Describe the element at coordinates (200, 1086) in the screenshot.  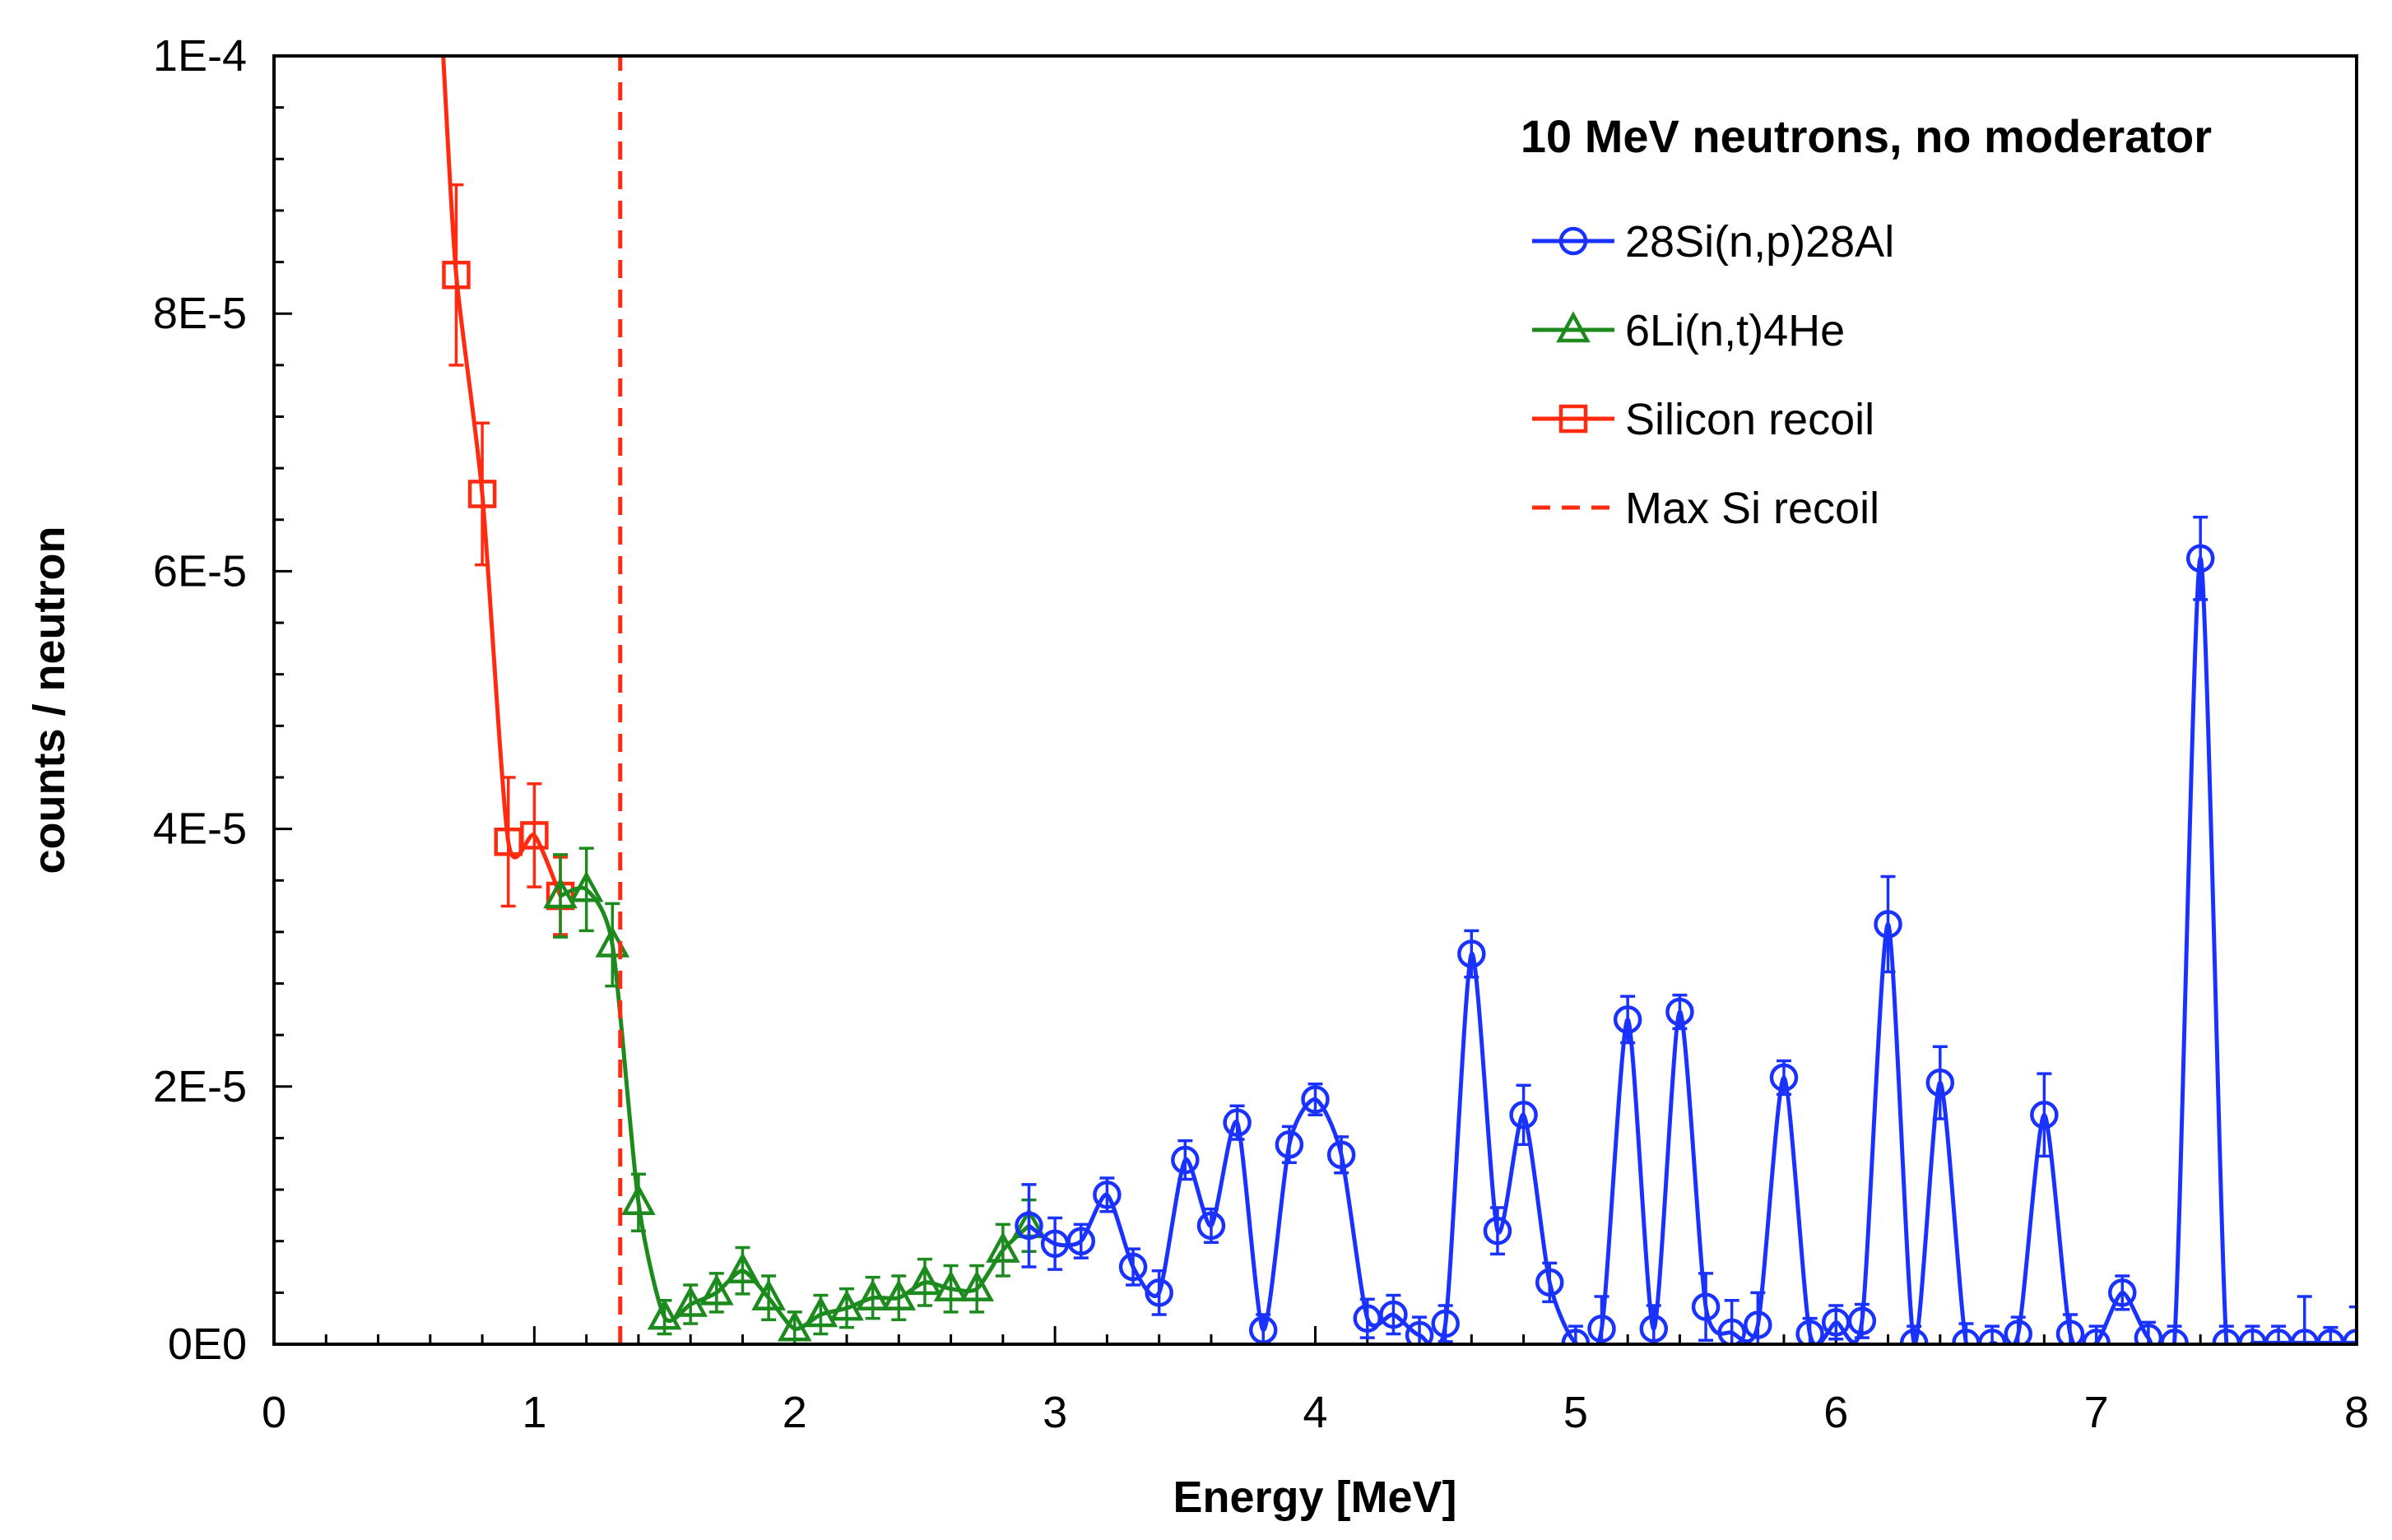
I see `y-tick-label: 2E-5` at that location.